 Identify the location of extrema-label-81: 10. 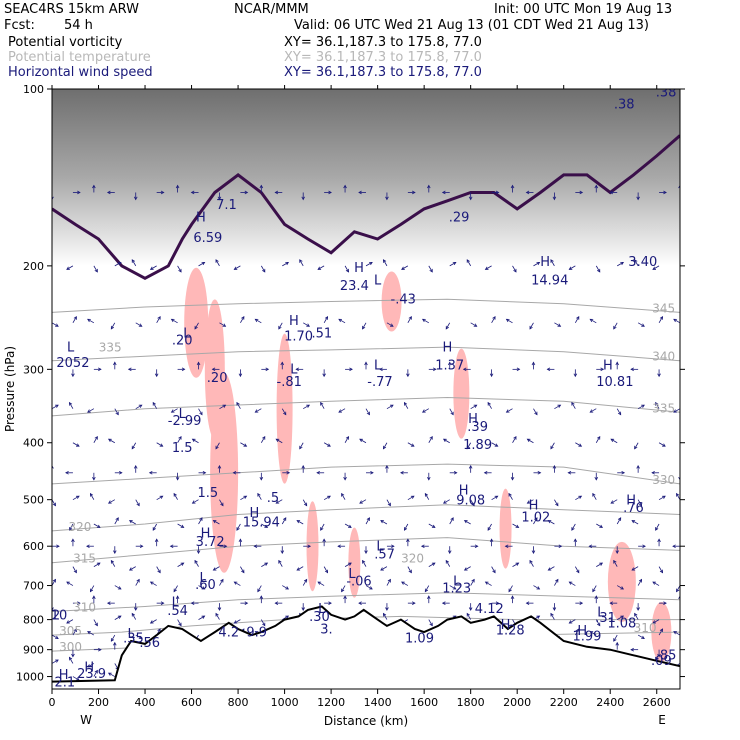
(59, 616).